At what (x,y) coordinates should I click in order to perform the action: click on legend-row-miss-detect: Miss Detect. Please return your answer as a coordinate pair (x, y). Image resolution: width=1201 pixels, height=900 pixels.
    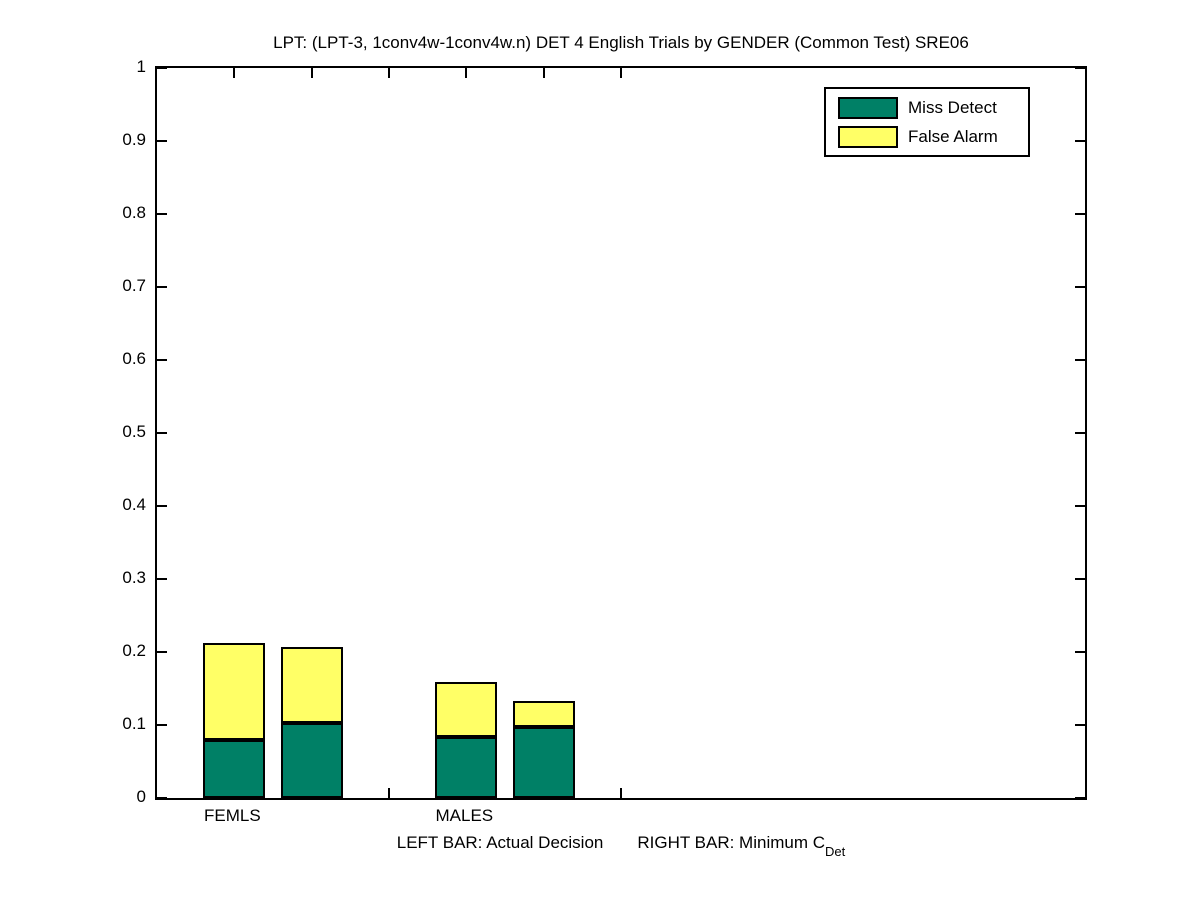
    Looking at the image, I should click on (927, 109).